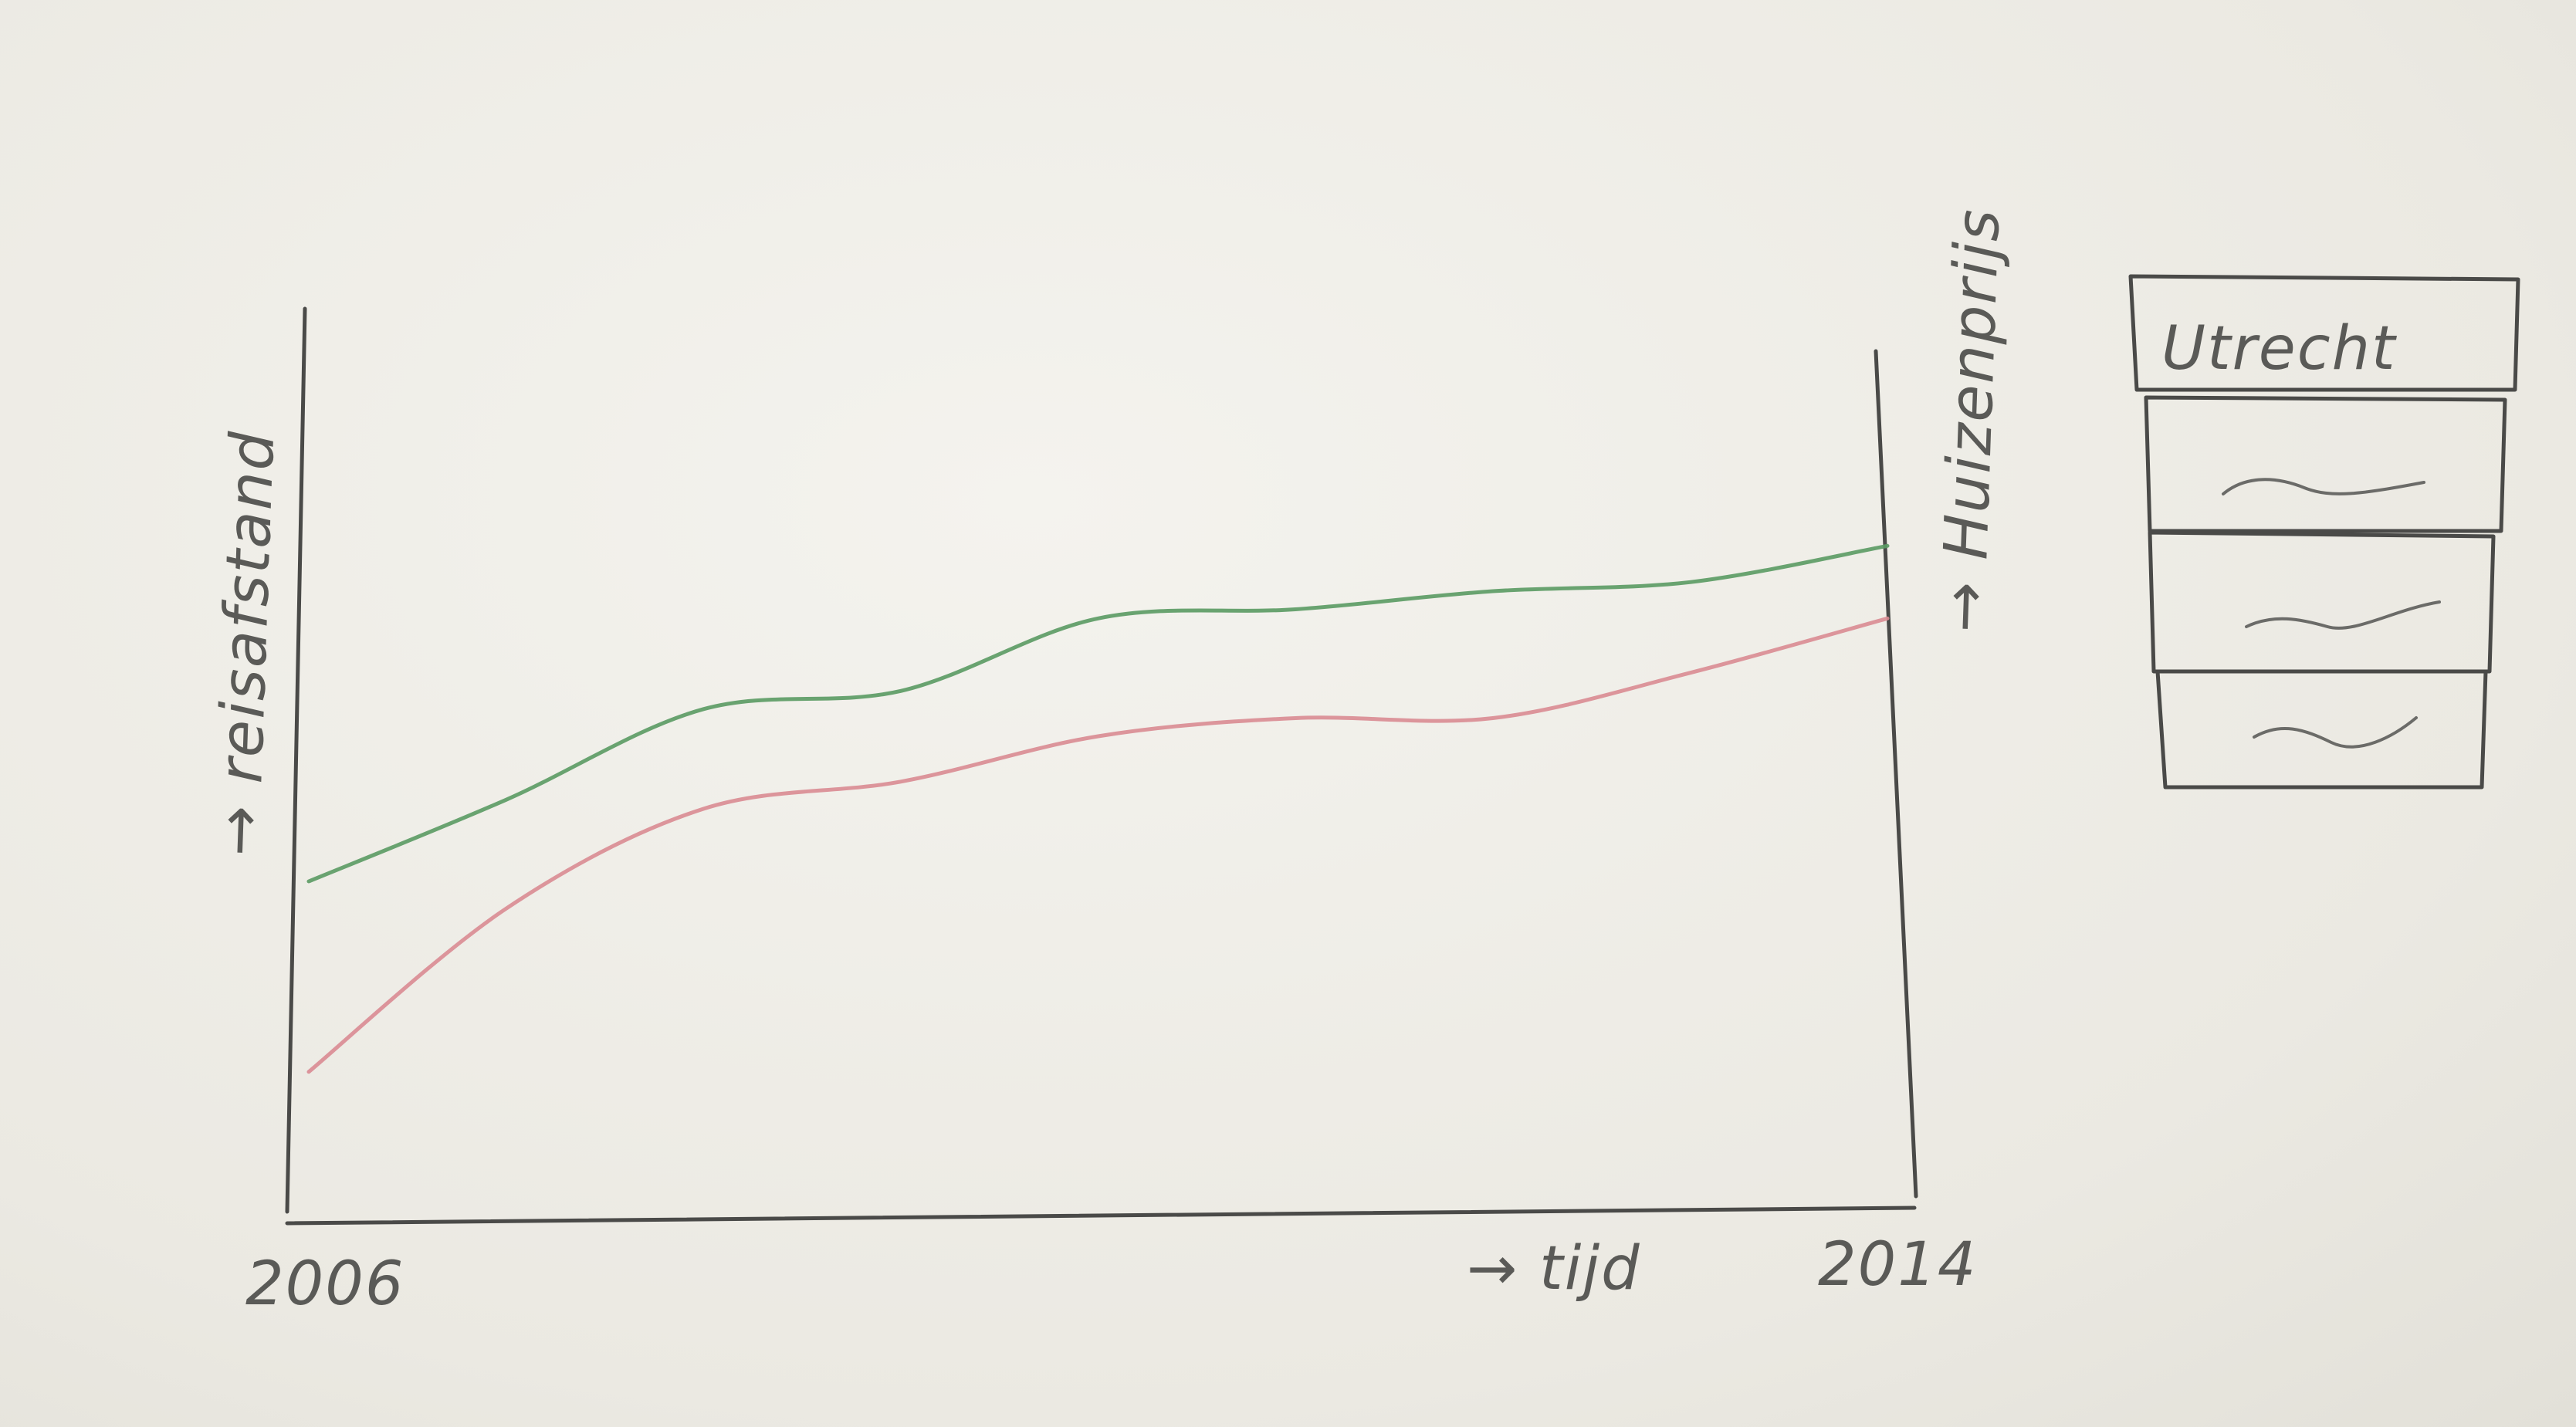 The height and width of the screenshot is (1427, 2576). I want to click on y-axis-label-right: → Huizenprijs, so click(1971, 420).